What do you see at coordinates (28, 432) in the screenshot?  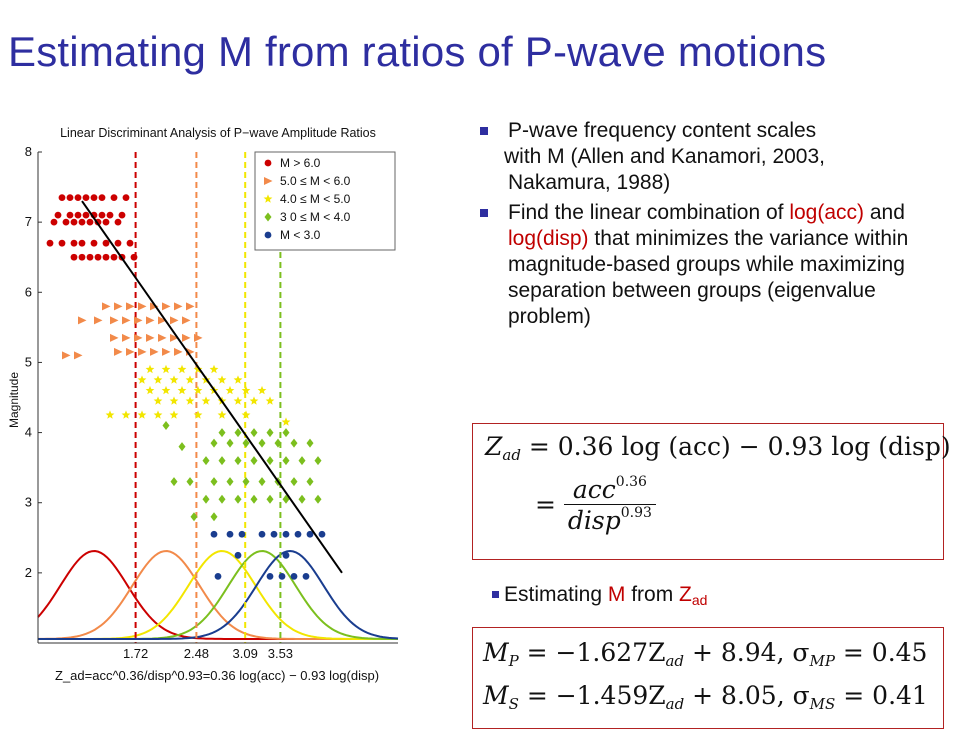 I see `y-tick-label-2: 4` at bounding box center [28, 432].